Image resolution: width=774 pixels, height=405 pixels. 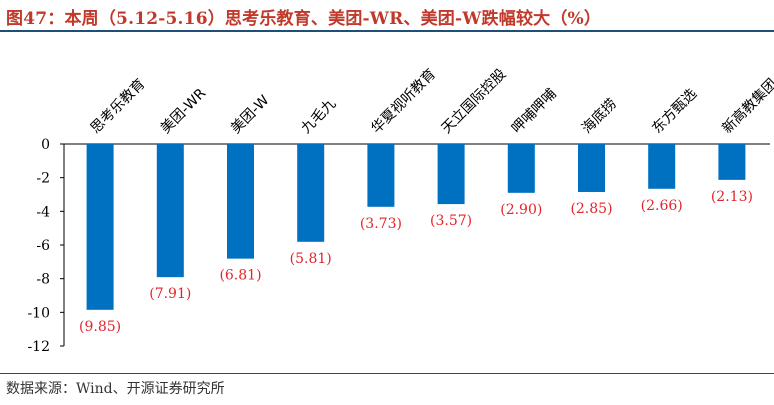 What do you see at coordinates (100, 327) in the screenshot?
I see `data-label: (9.85)` at bounding box center [100, 327].